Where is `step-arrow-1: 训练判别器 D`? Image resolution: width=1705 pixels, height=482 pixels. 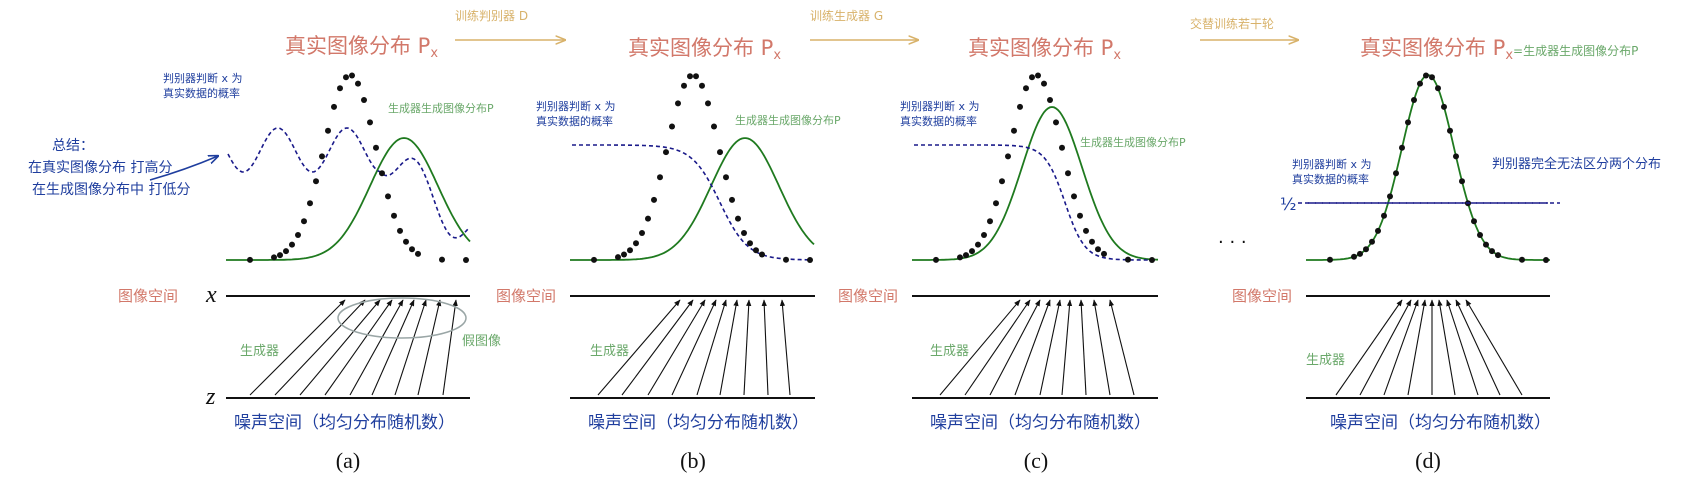
step-arrow-1: 训练判别器 D is located at coordinates (510, 24).